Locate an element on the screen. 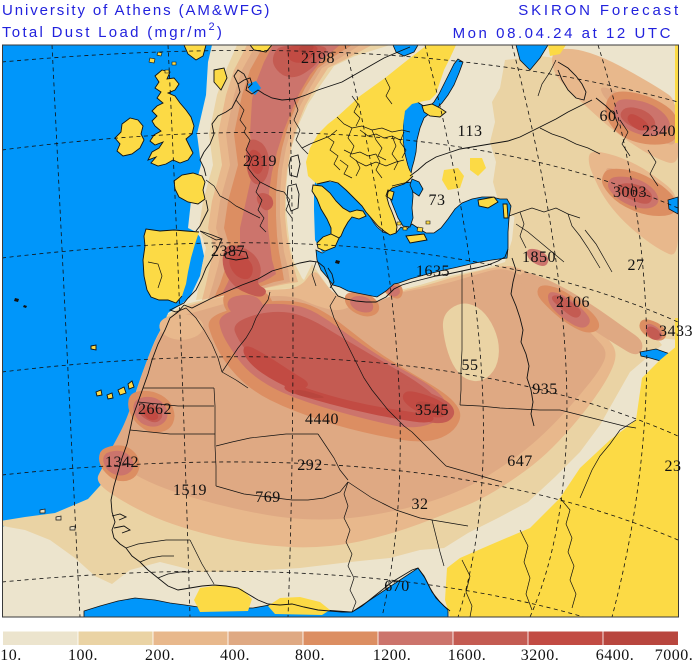  svg-text: 2319 is located at coordinates (260, 161).